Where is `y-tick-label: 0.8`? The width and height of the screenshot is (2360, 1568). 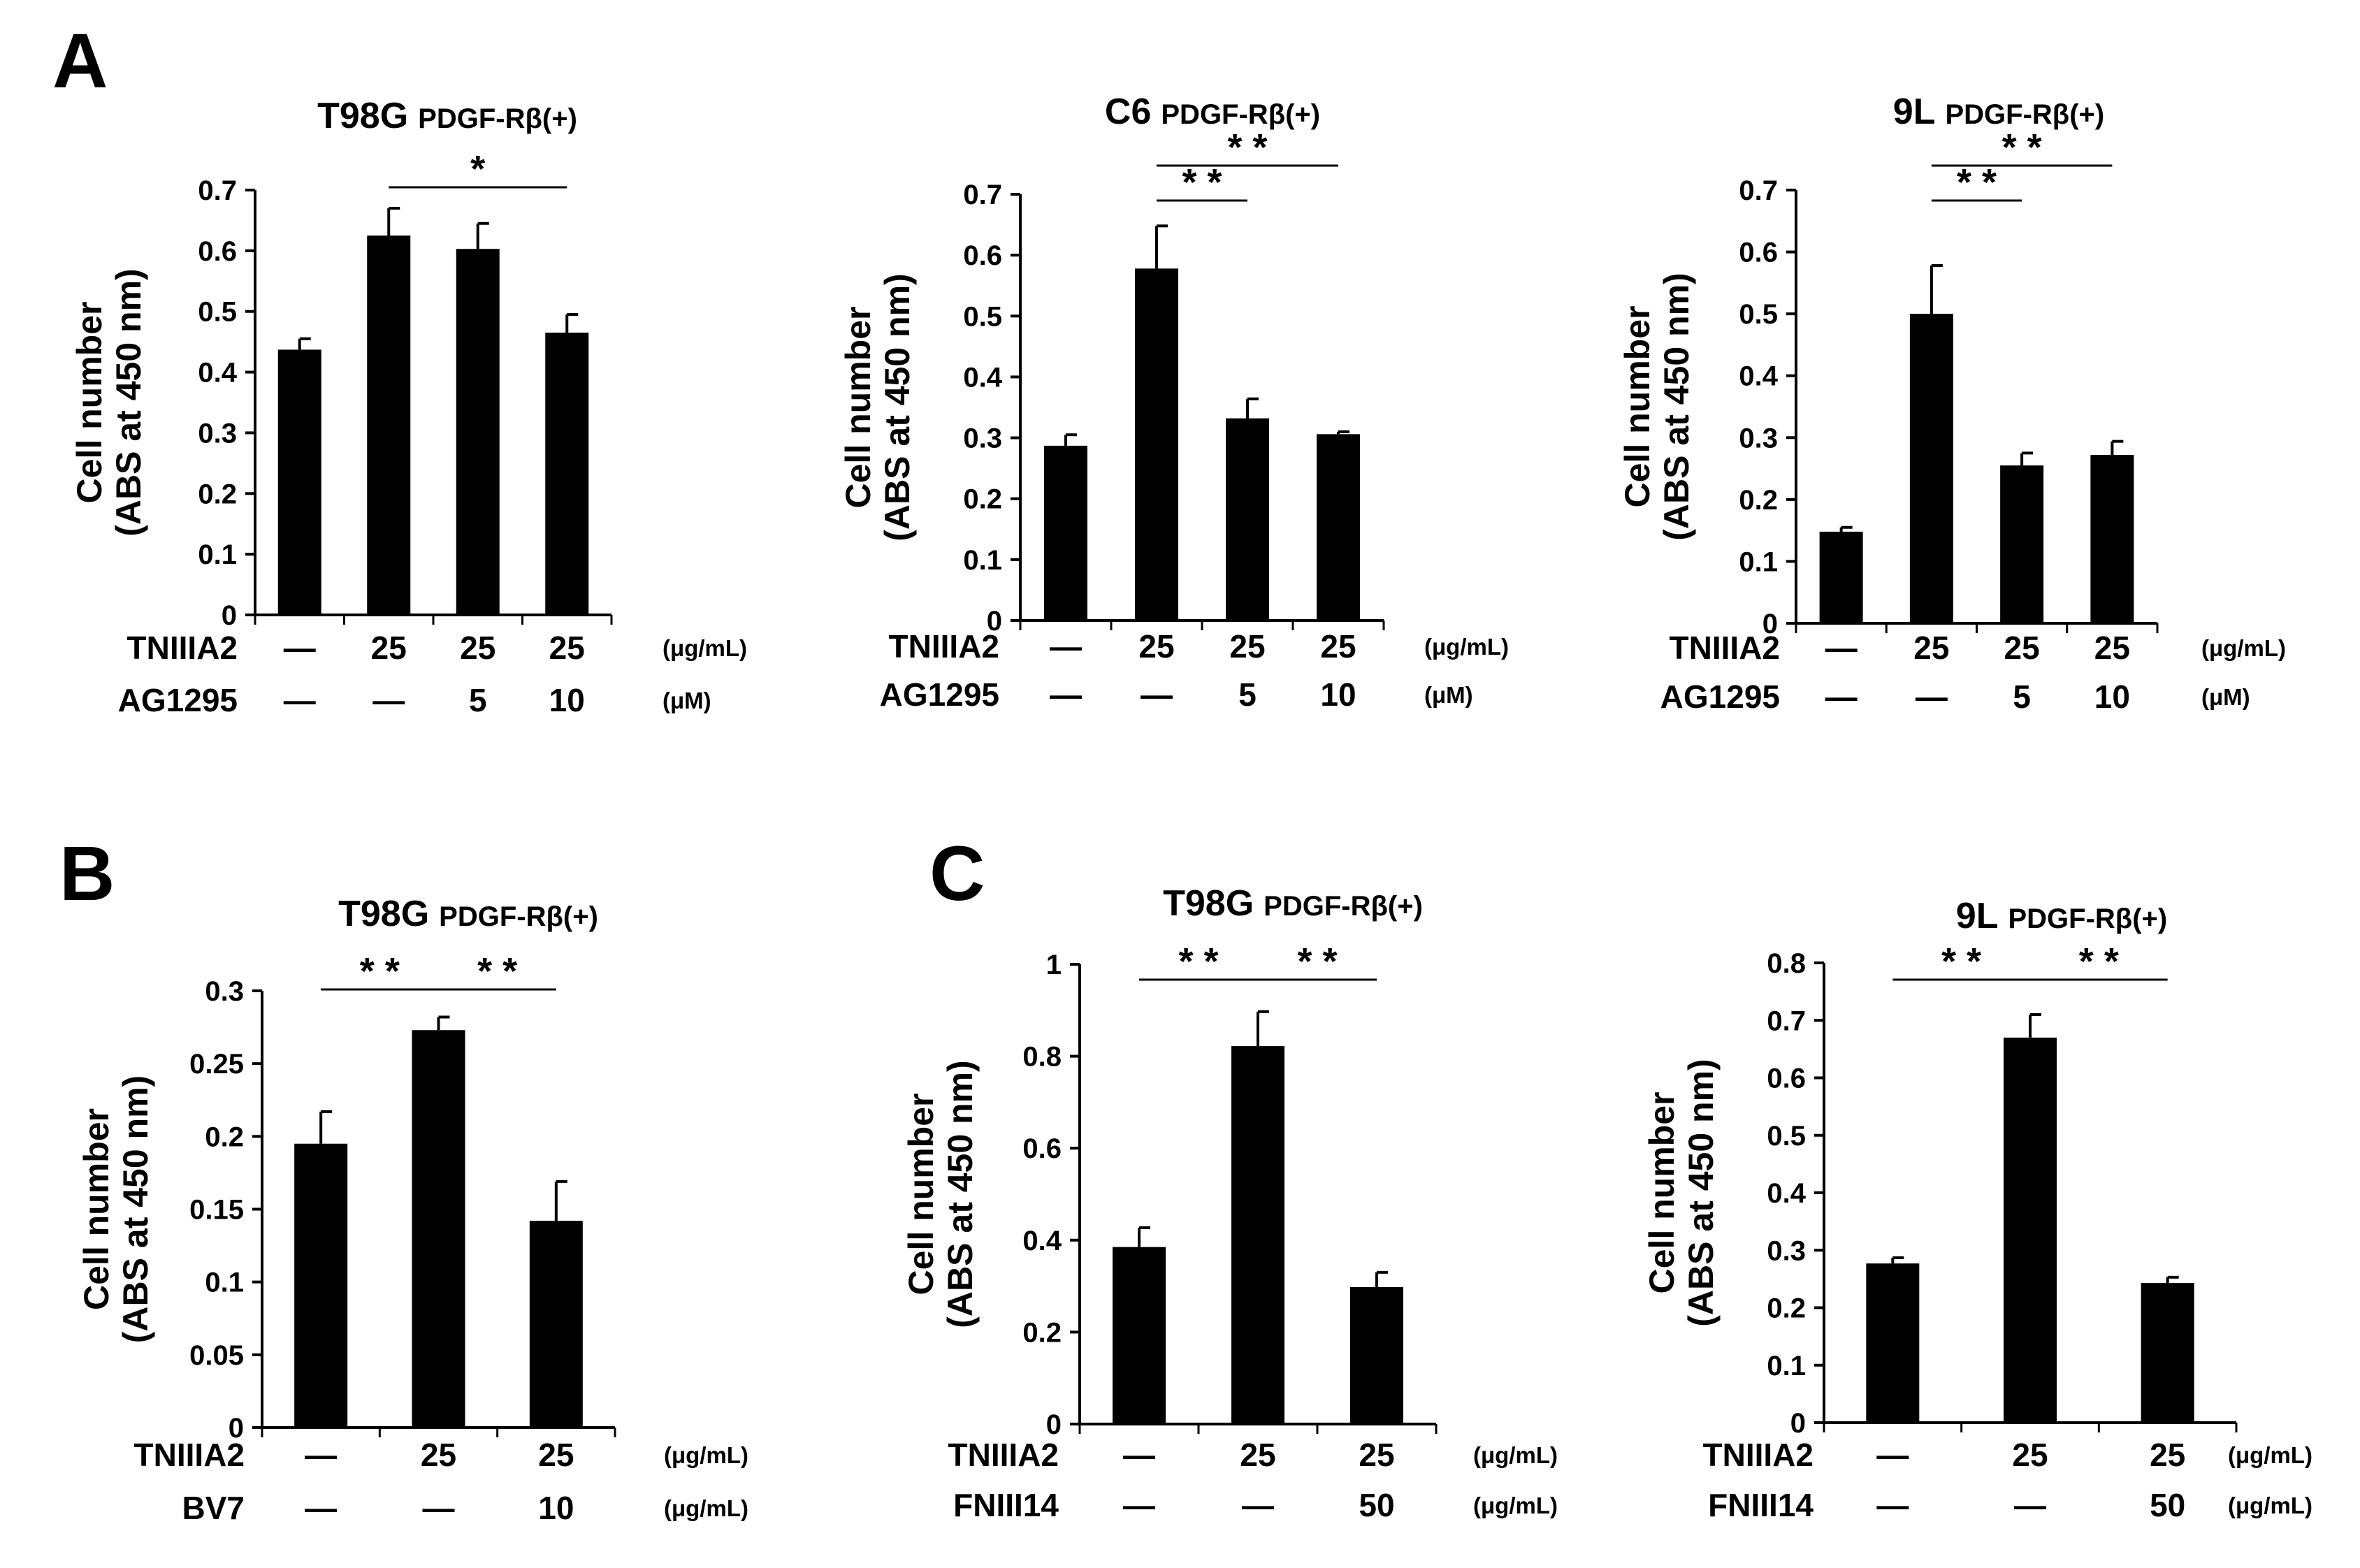 y-tick-label: 0.8 is located at coordinates (1786, 963).